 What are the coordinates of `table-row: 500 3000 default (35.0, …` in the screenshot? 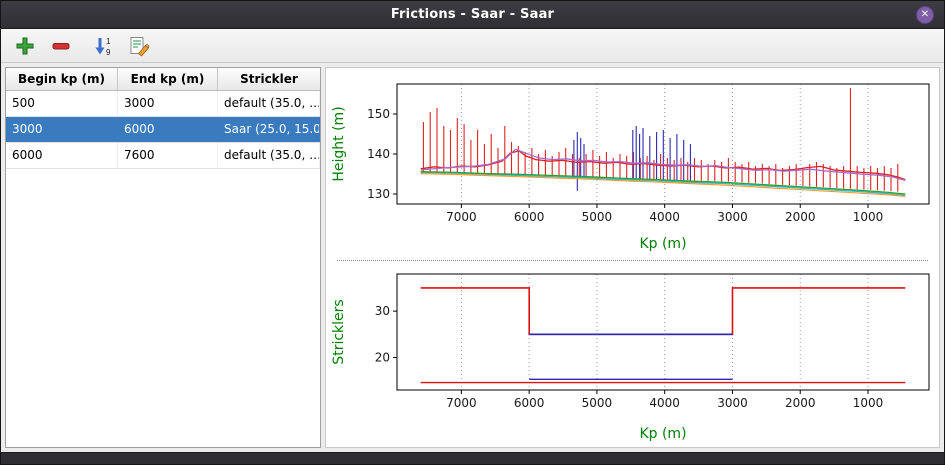 It's located at (163, 104).